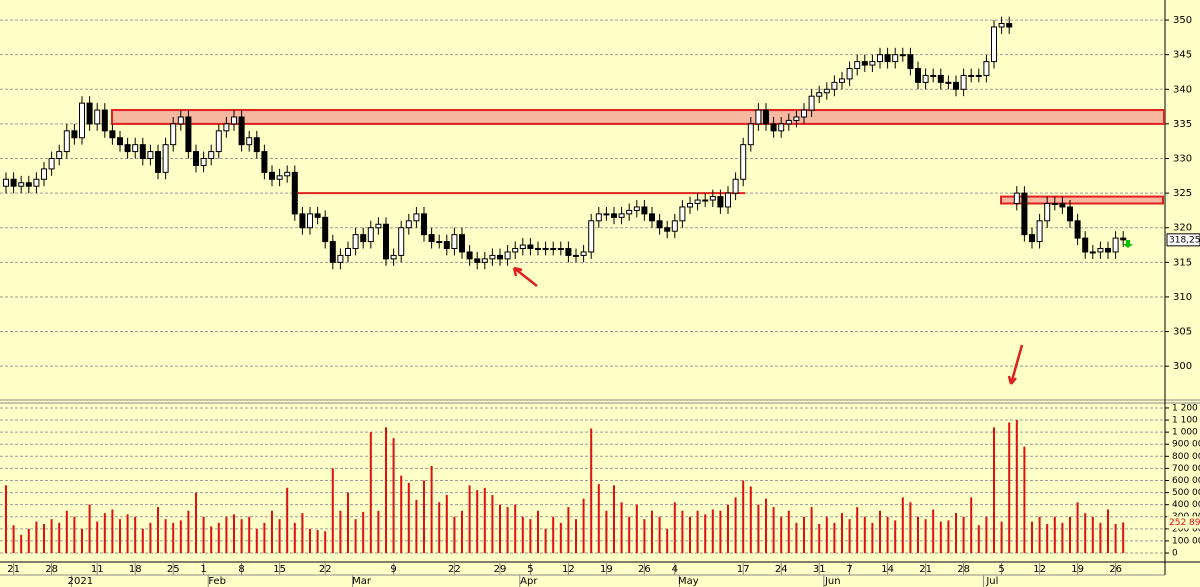 The width and height of the screenshot is (1200, 587). Describe the element at coordinates (1182, 332) in the screenshot. I see `y-tick-label: 305` at that location.